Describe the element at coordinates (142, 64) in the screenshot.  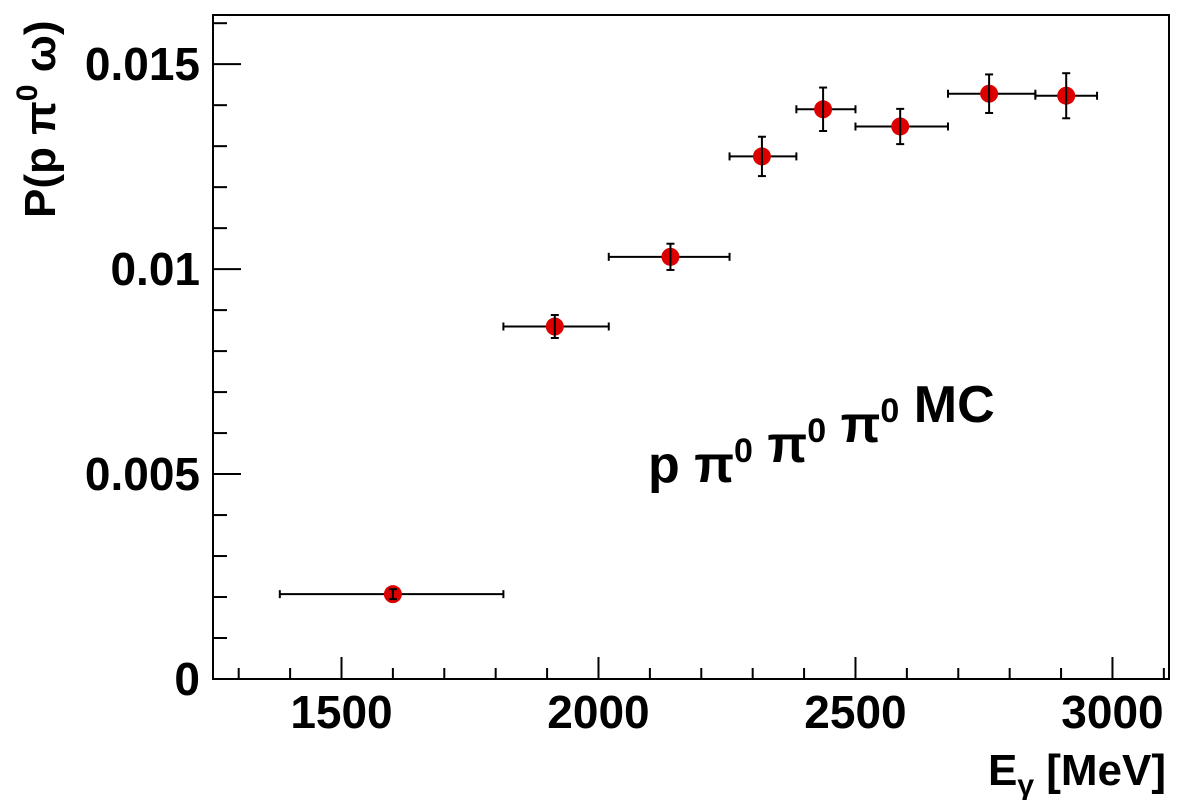
I see `y-tick-label: 0.015` at that location.